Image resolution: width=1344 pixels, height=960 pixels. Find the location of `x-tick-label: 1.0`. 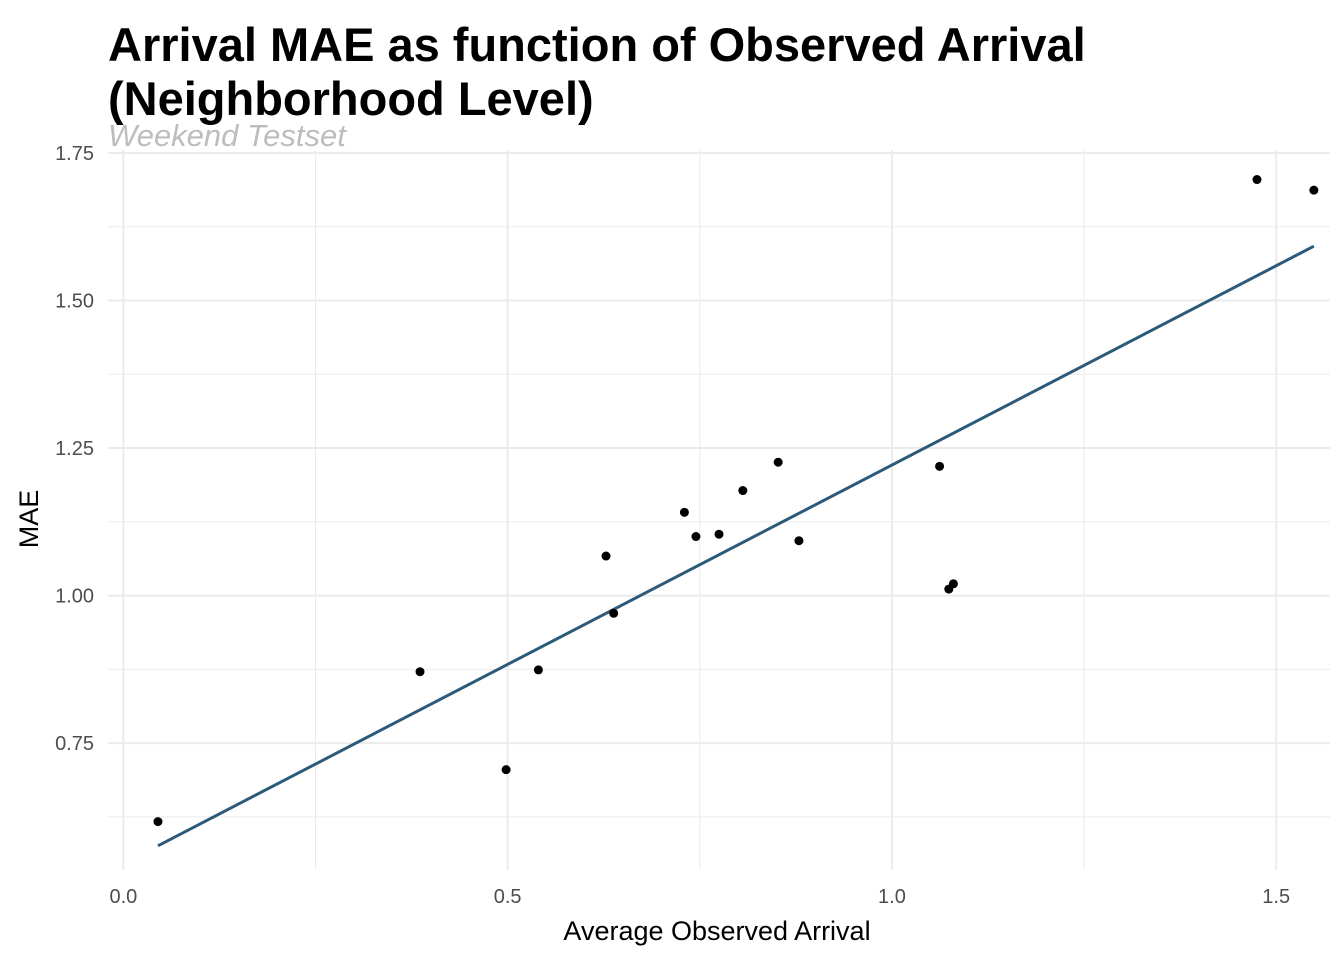

x-tick-label: 1.0 is located at coordinates (892, 897).